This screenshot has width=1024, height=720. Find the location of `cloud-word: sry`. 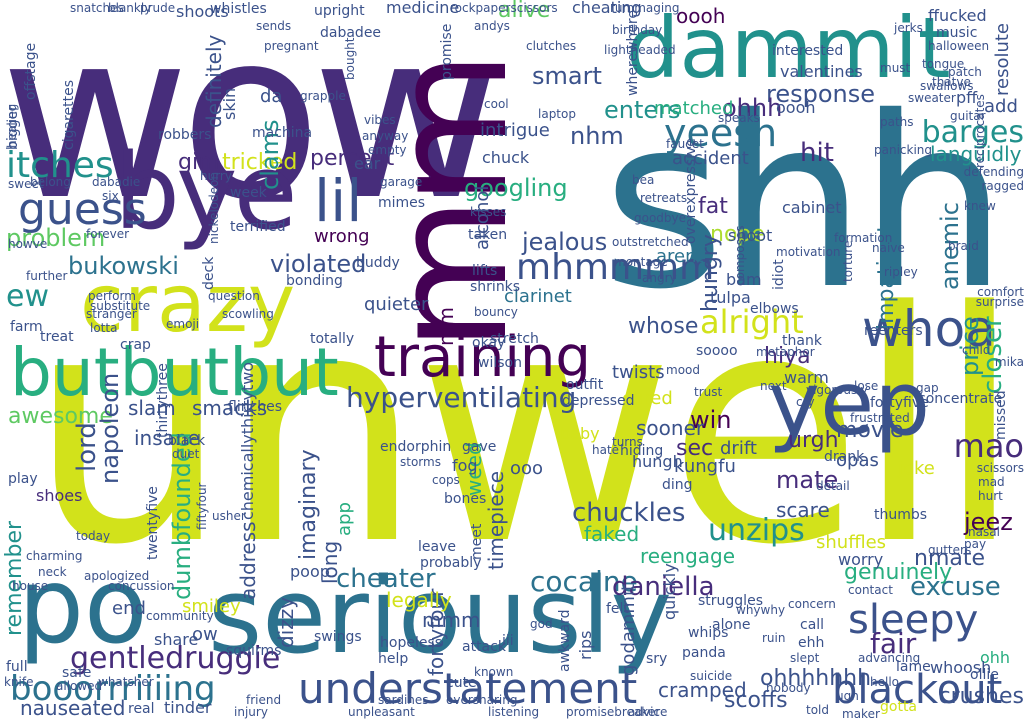

cloud-word: sry is located at coordinates (657, 659).